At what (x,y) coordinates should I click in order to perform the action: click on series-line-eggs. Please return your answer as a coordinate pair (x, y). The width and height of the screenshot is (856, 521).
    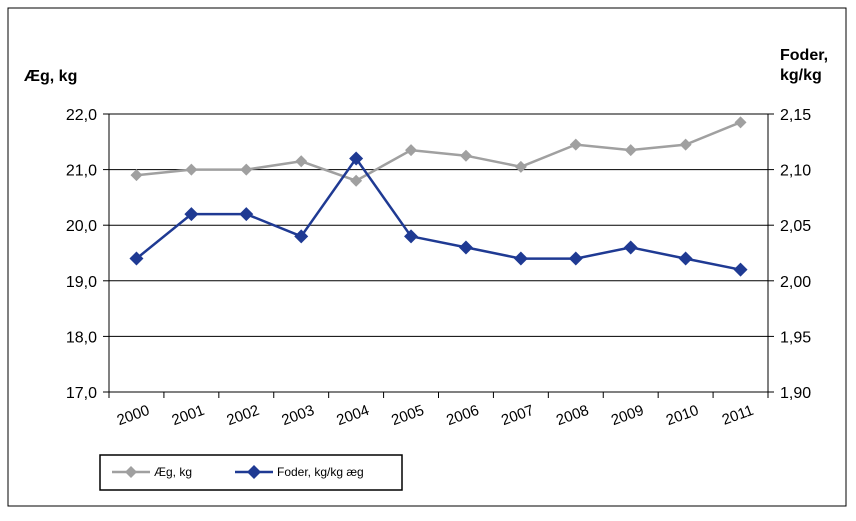
    Looking at the image, I should click on (438, 152).